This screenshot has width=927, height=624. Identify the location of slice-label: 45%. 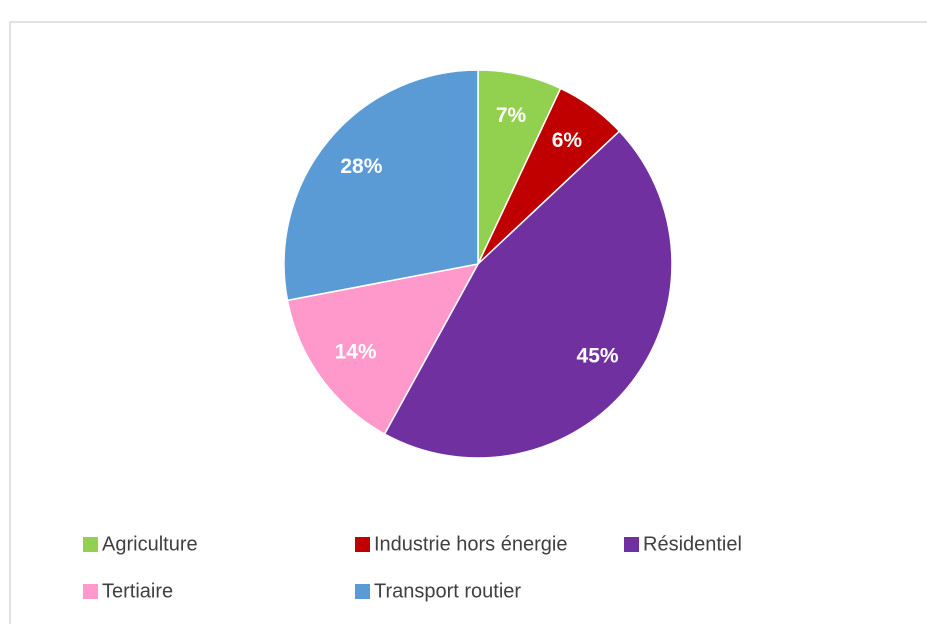
(598, 355).